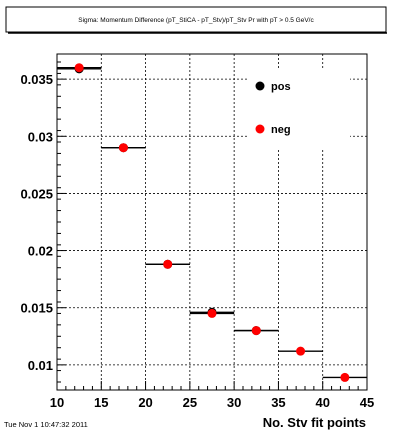  What do you see at coordinates (40, 251) in the screenshot?
I see `y-tick-label: 0.02` at bounding box center [40, 251].